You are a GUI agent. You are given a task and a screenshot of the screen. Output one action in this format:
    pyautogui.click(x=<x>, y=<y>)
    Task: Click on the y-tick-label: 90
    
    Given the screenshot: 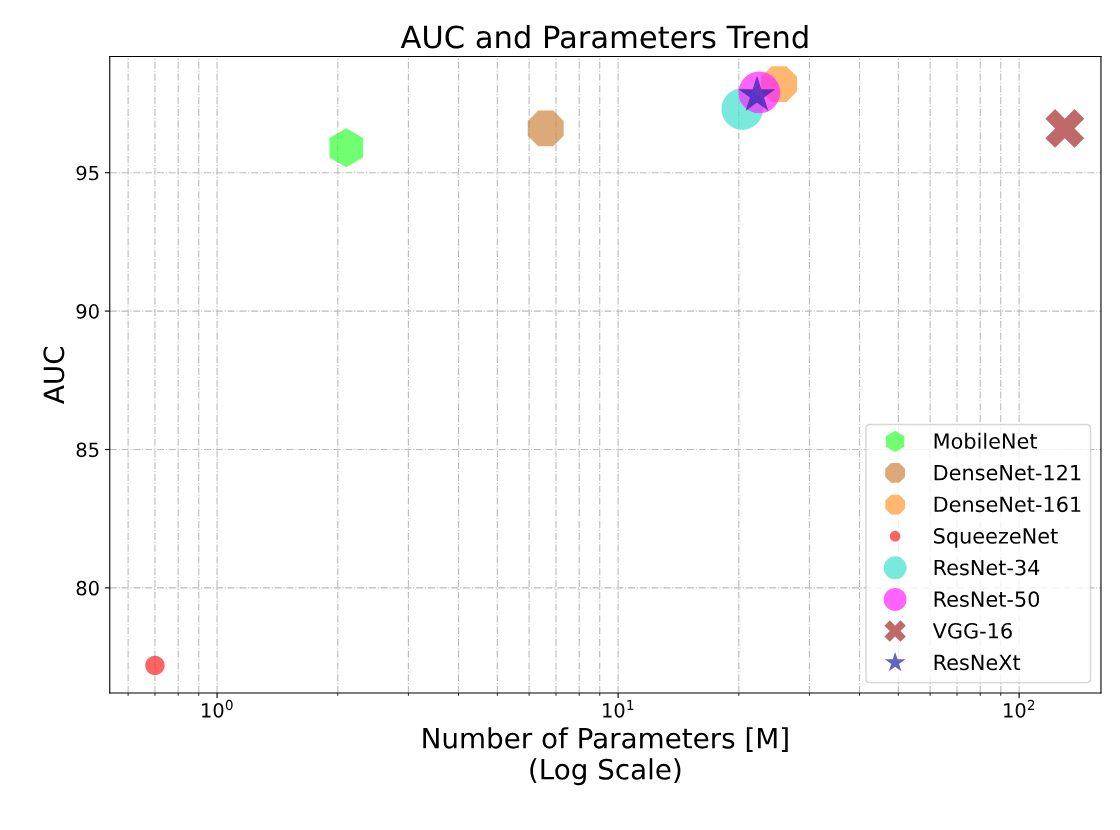 What is the action you would take?
    pyautogui.click(x=87, y=311)
    